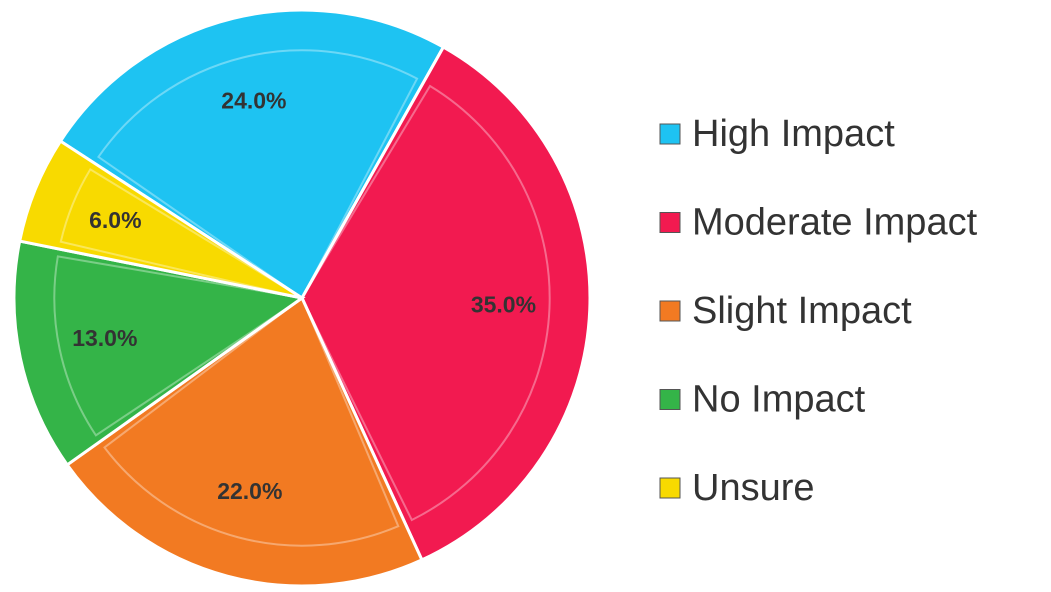 The width and height of the screenshot is (1051, 592). Describe the element at coordinates (802, 311) in the screenshot. I see `legend-label: Slight Impact` at that location.